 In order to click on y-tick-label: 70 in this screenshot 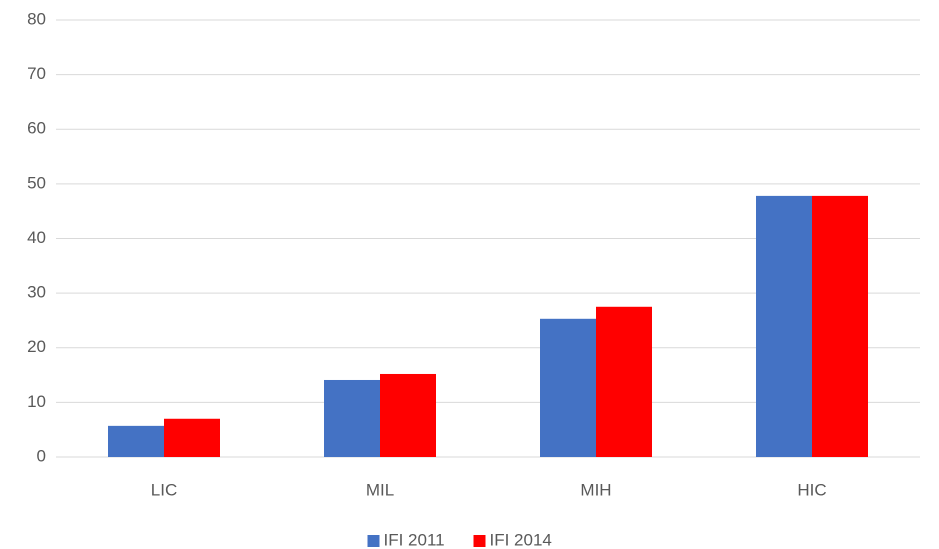, I will do `click(36, 73)`.